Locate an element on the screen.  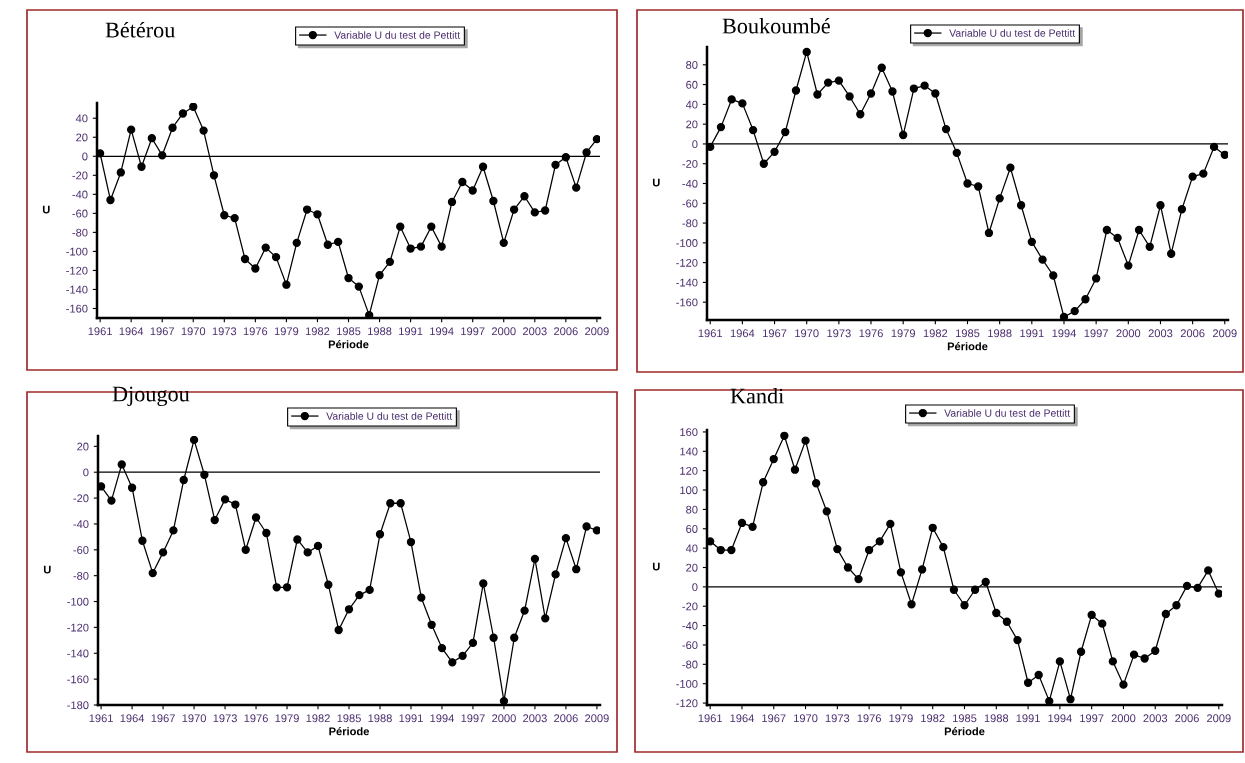
y-tick-label: 120 is located at coordinates (689, 470).